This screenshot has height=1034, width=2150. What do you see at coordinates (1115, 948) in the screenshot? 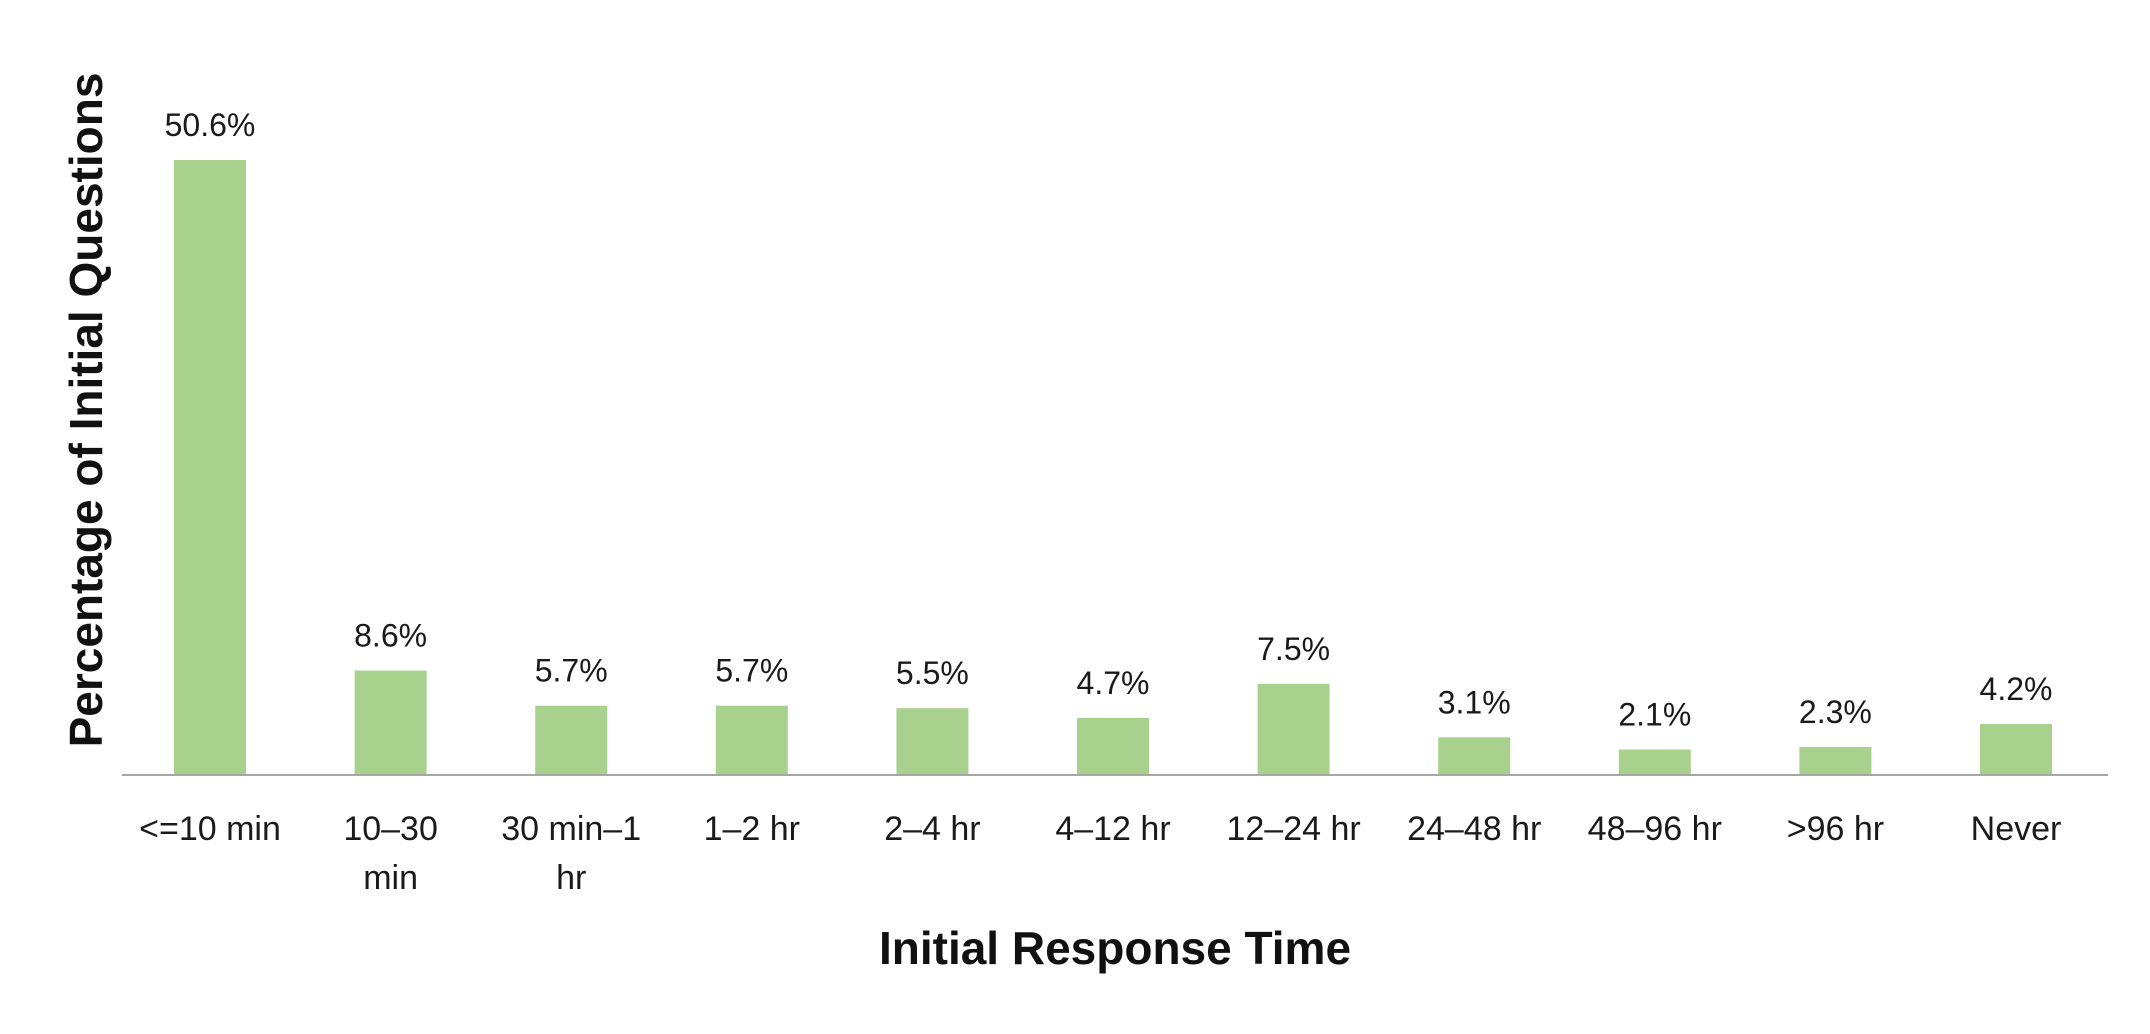
I see `x-axis-title: Initial Response Time` at bounding box center [1115, 948].